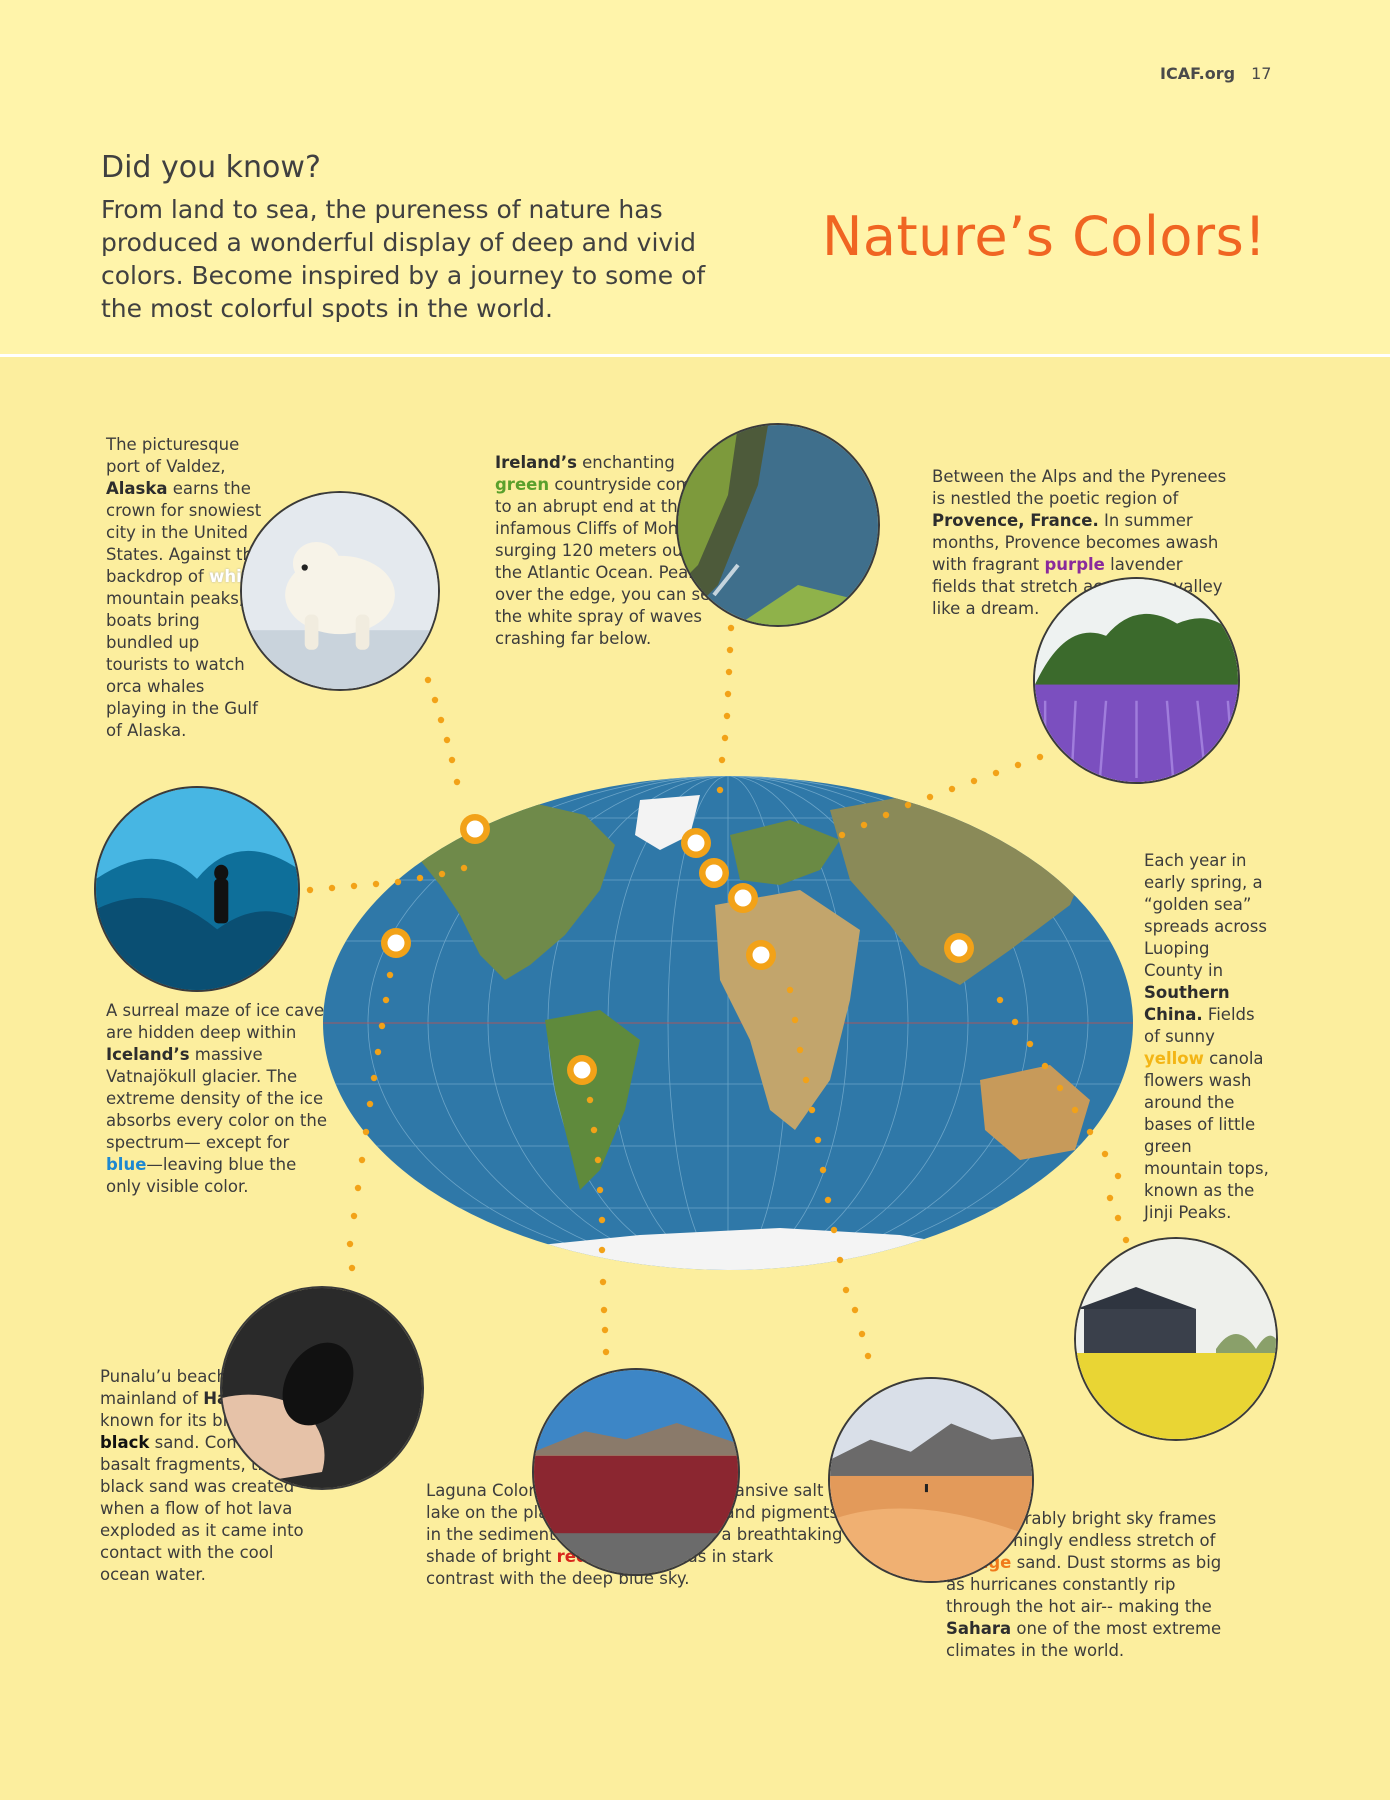  I want to click on photo-sahara, so click(931, 1480).